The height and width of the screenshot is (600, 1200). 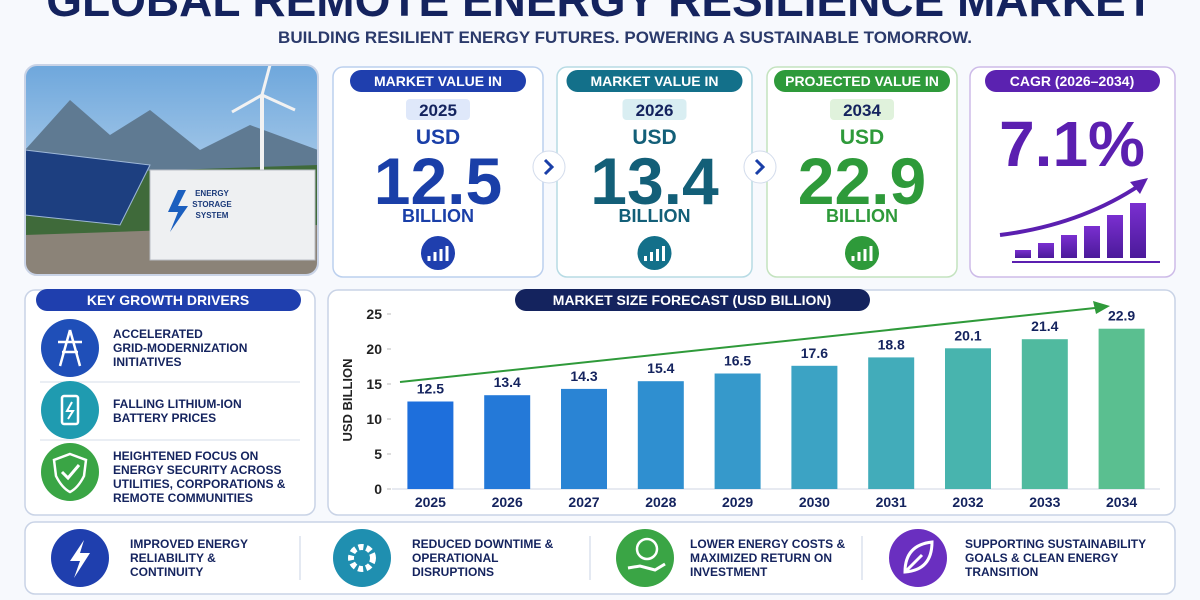 I want to click on benefit-text: GOALS & CLEAN ENERGY, so click(x=1041, y=558).